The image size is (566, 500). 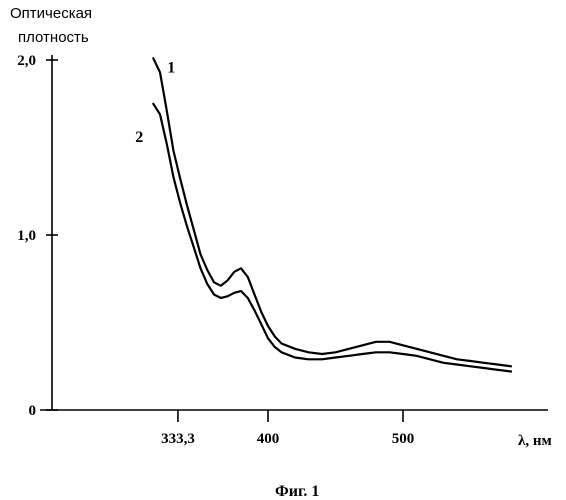 I want to click on y-tick-label: 1,0, so click(x=26, y=236).